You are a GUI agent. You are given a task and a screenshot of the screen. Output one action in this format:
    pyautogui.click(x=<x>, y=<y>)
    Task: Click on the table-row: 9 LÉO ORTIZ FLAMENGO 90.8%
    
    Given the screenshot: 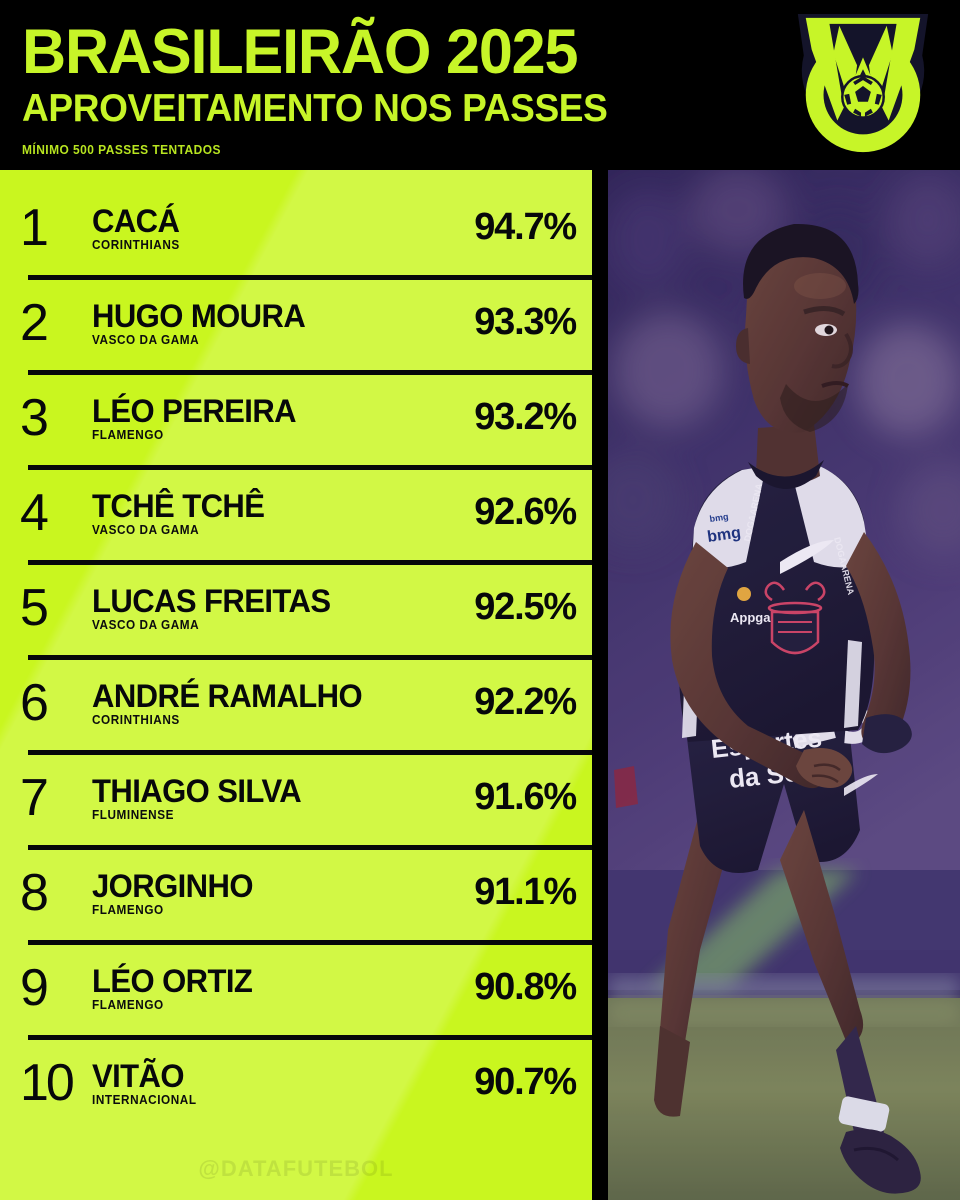 What is the action you would take?
    pyautogui.click(x=296, y=987)
    